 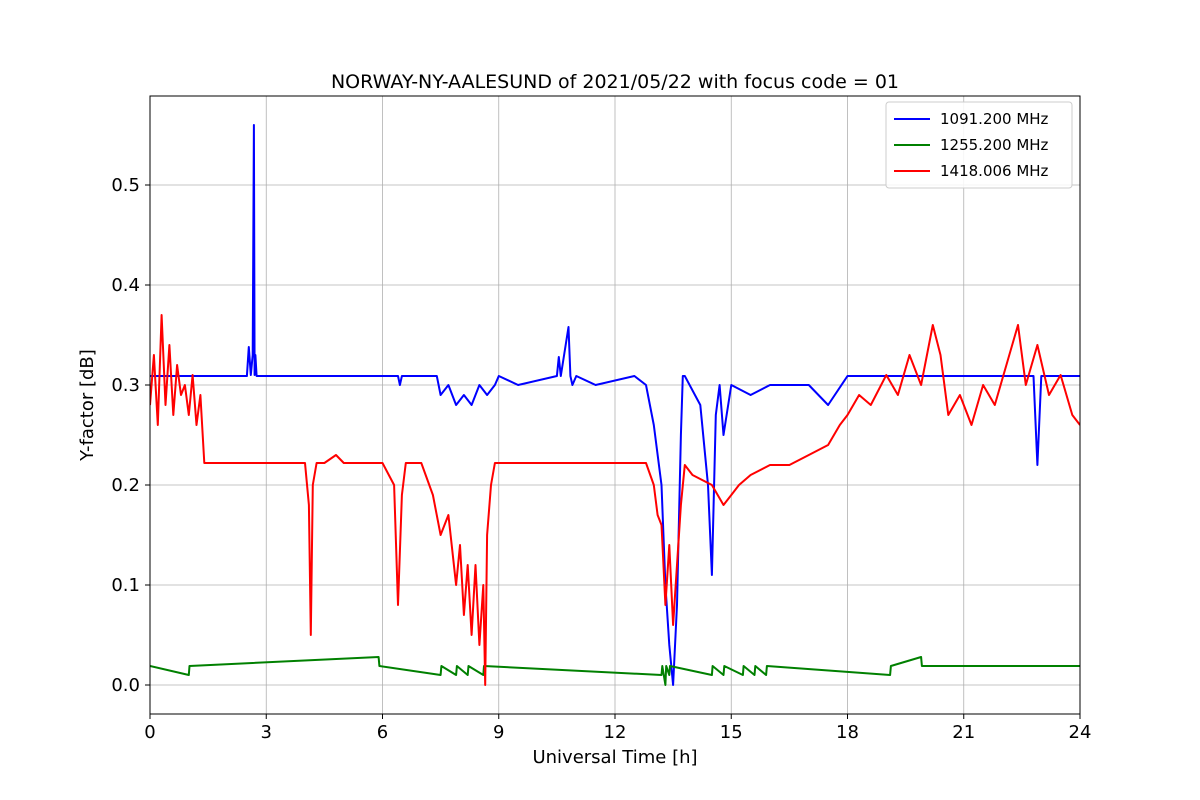 What do you see at coordinates (731, 732) in the screenshot?
I see `x-tick-label: 15` at bounding box center [731, 732].